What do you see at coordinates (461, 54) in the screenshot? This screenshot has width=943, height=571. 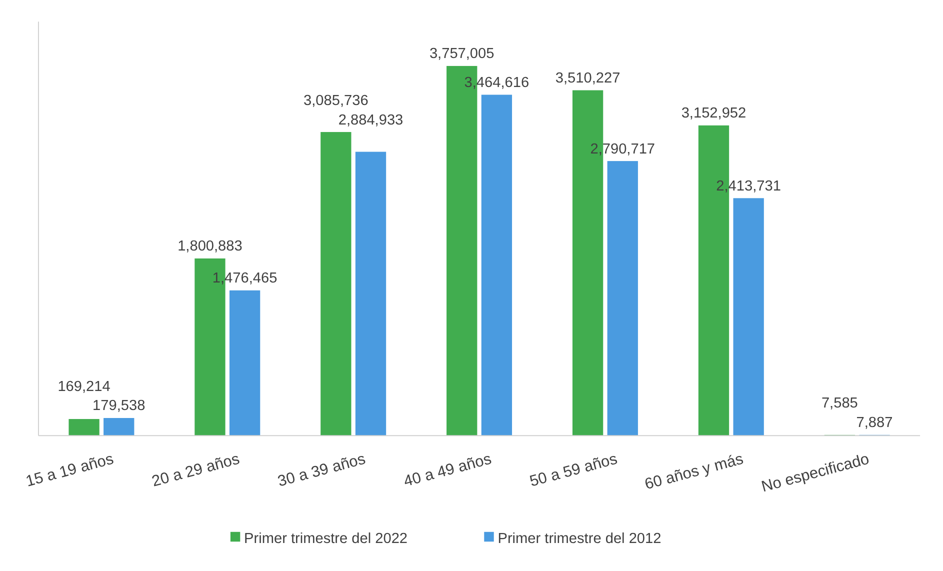 I see `data-label: 3,757,005` at bounding box center [461, 54].